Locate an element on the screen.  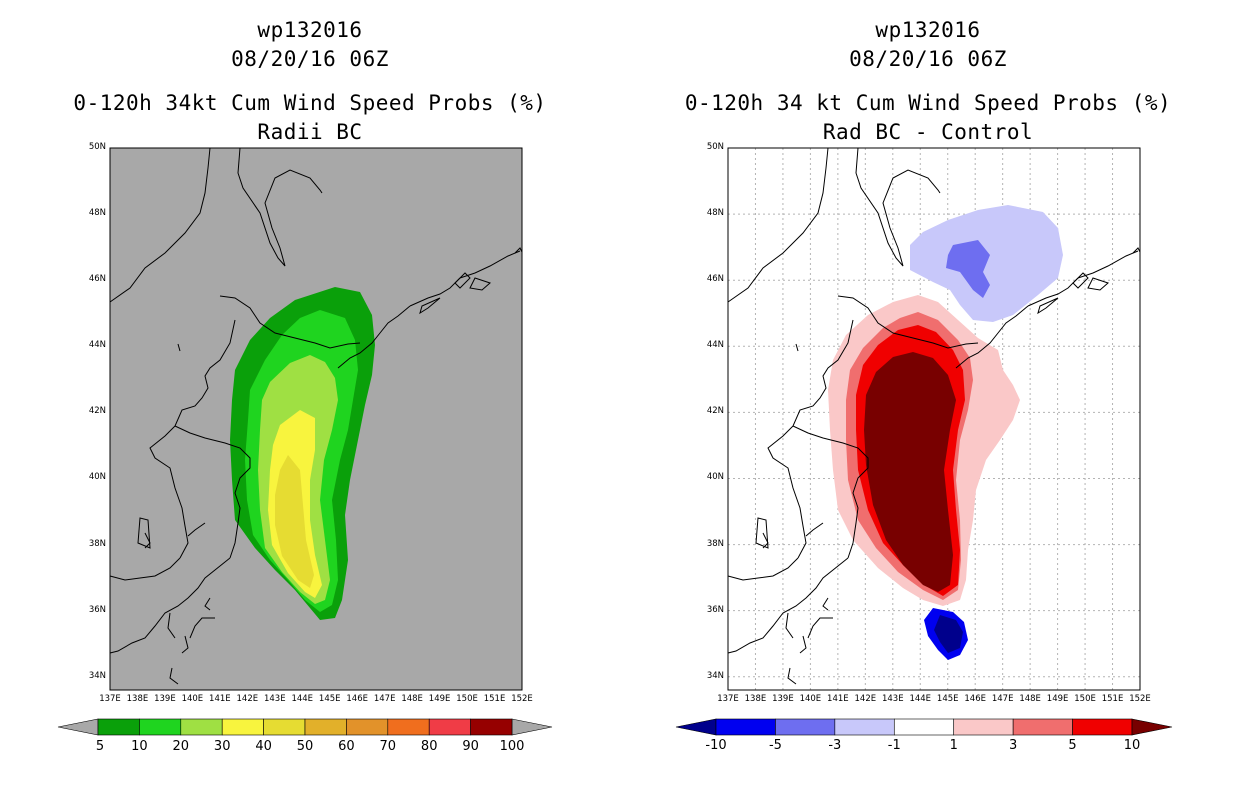
left-colorbar-label-10: 100 is located at coordinates (512, 746).